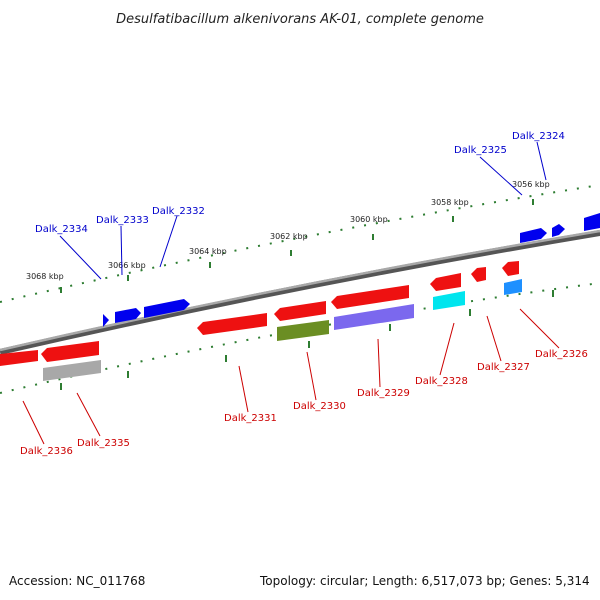 Image resolution: width=600 pixels, height=600 pixels. What do you see at coordinates (592, 222) in the screenshot?
I see `gene-dalk-2324-b` at bounding box center [592, 222].